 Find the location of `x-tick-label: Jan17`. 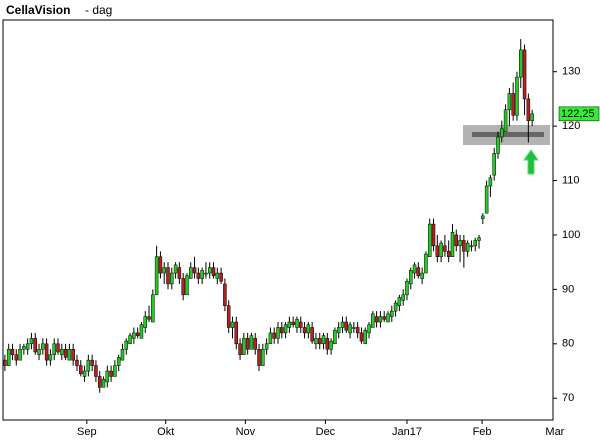

x-tick-label: Jan17 is located at coordinates (407, 432).